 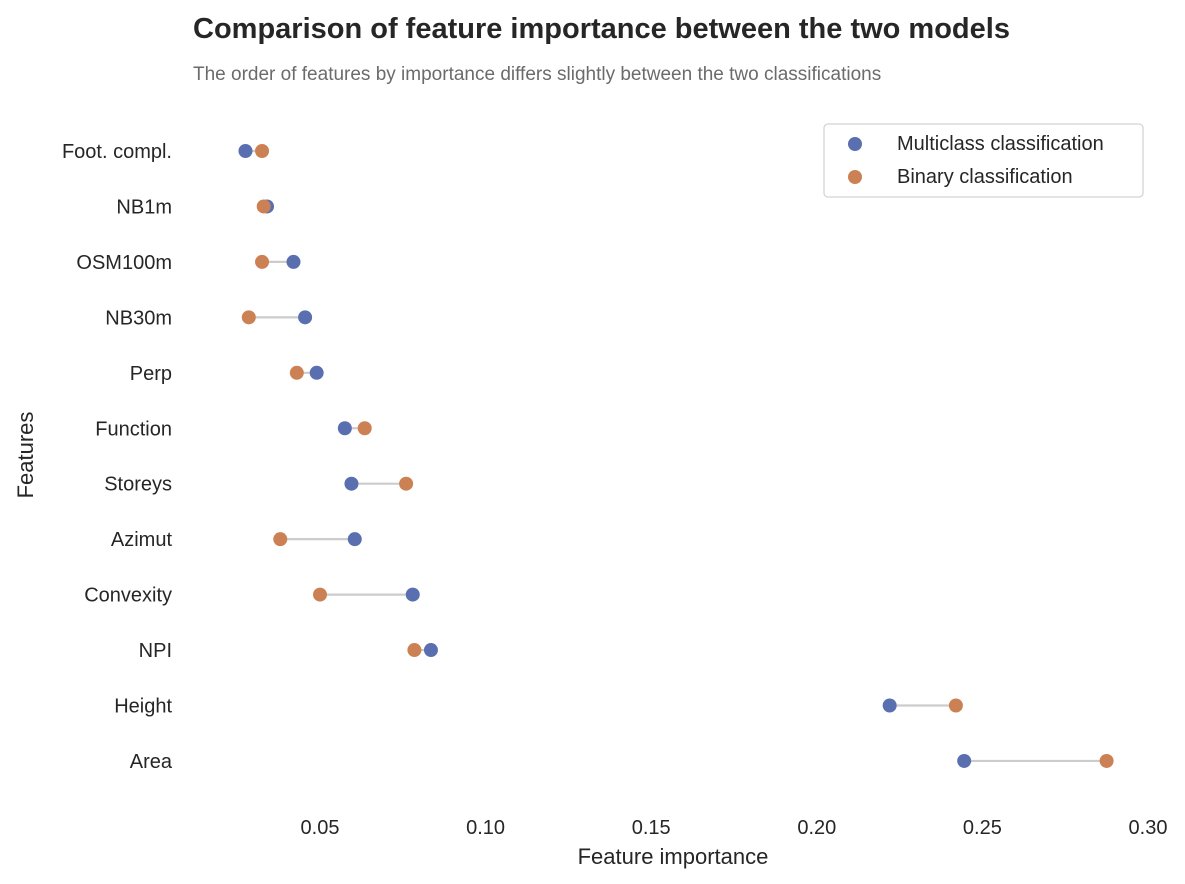 What do you see at coordinates (320, 828) in the screenshot?
I see `x-tick-label: 0.05` at bounding box center [320, 828].